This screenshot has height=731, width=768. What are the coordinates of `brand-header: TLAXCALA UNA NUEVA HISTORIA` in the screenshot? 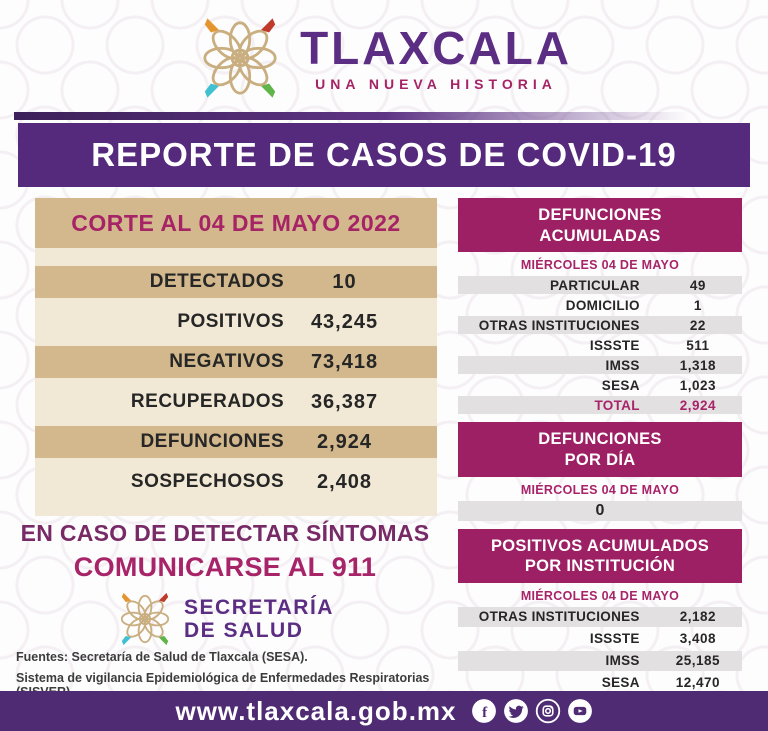 It's located at (384, 58).